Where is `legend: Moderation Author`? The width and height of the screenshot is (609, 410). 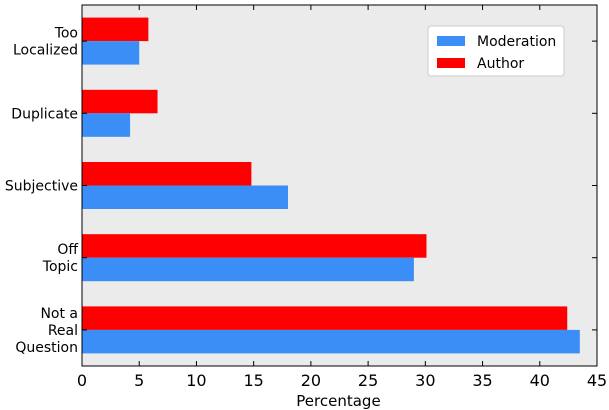
legend: Moderation Author is located at coordinates (496, 51).